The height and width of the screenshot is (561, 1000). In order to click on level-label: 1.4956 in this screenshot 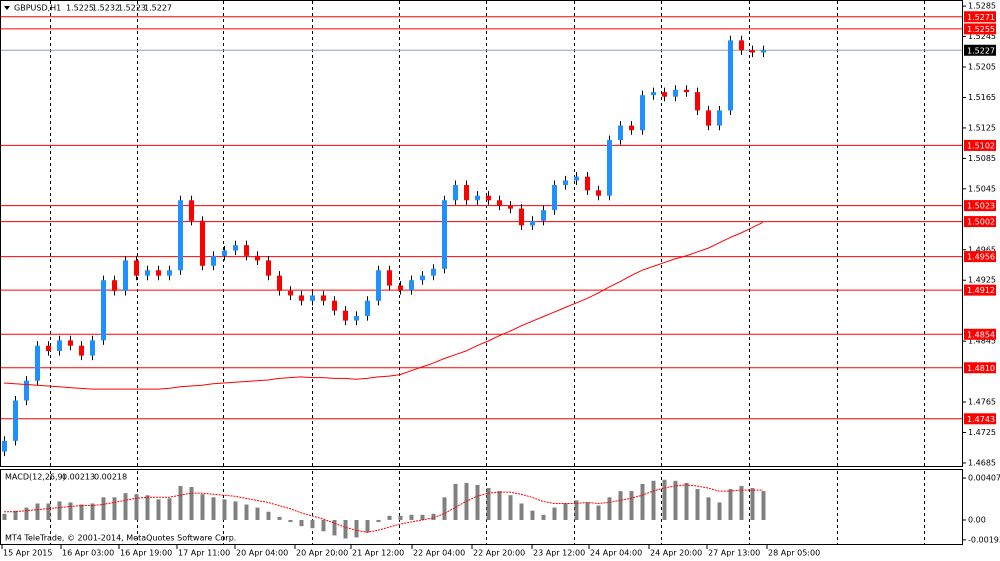, I will do `click(981, 257)`.